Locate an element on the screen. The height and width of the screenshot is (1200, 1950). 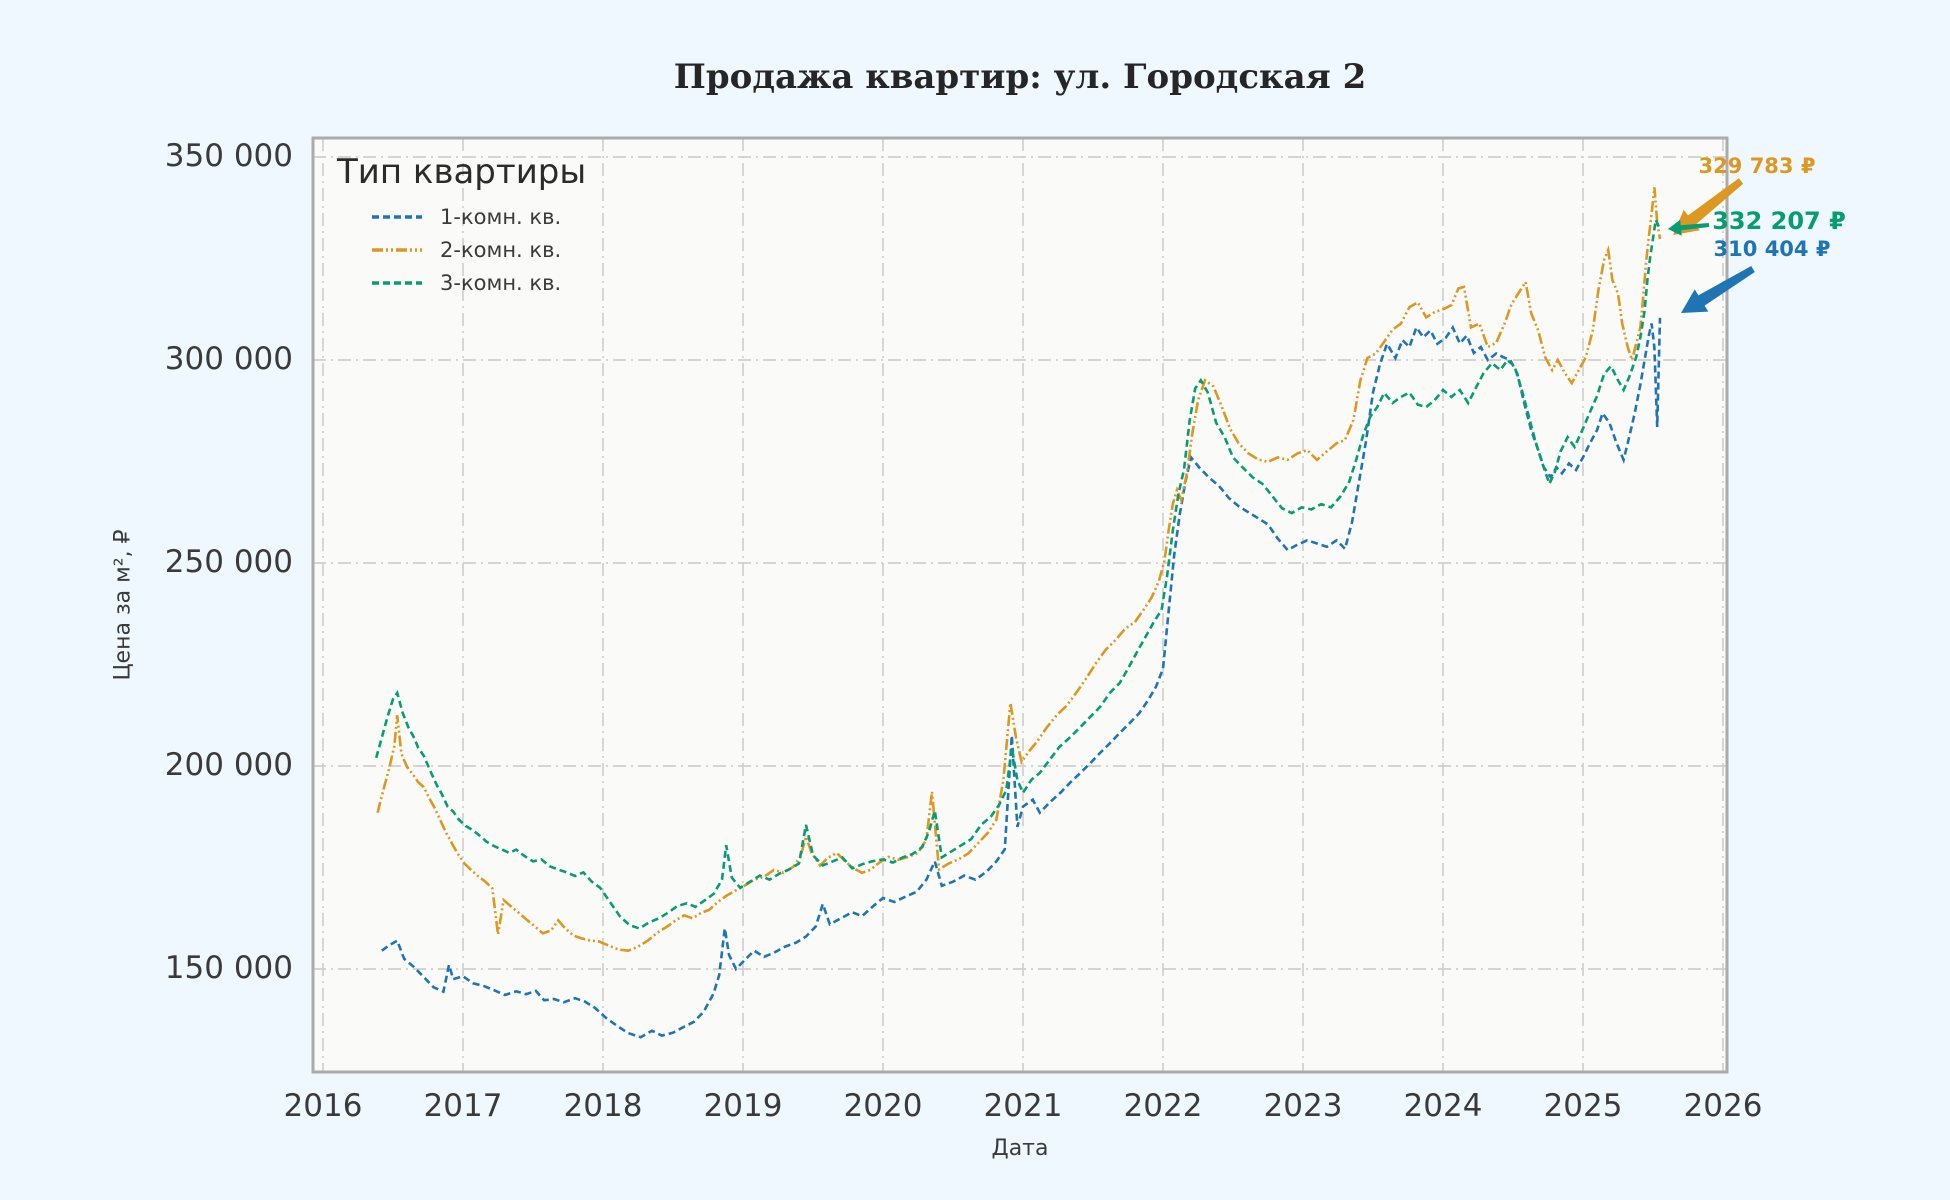
y-tick-label: 200 000 is located at coordinates (228, 765).